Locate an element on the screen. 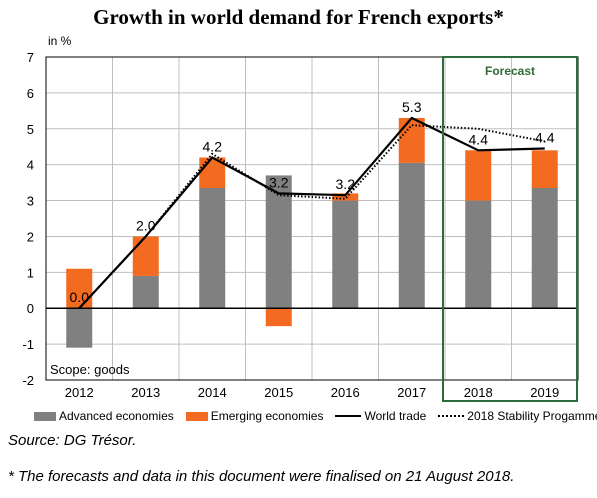 This screenshot has height=498, width=597. legend-swatch-advanced is located at coordinates (45, 416).